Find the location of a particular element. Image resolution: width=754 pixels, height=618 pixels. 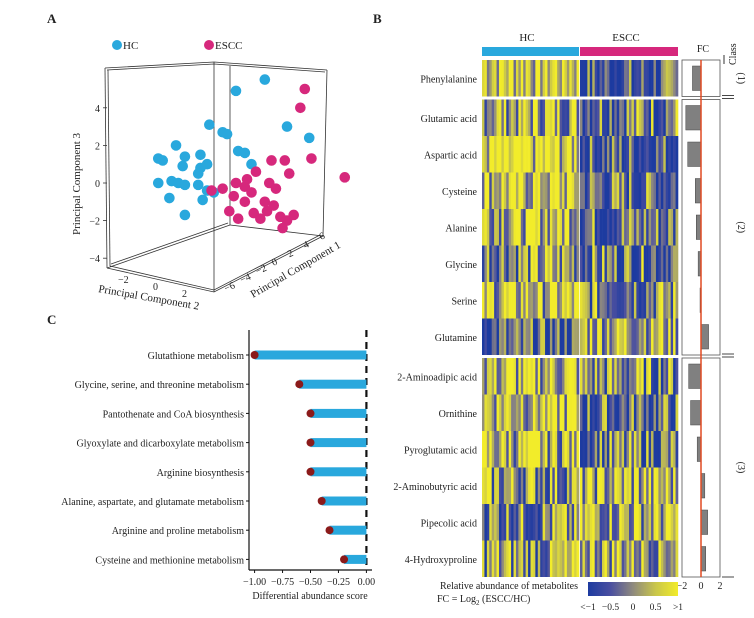

pca-box is located at coordinates (216, 177).